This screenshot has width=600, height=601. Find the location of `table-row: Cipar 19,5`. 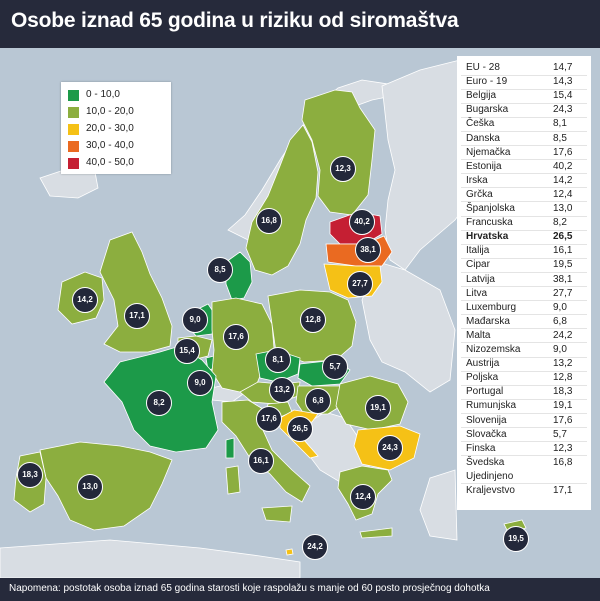

table-row: Cipar 19,5 is located at coordinates (526, 264).